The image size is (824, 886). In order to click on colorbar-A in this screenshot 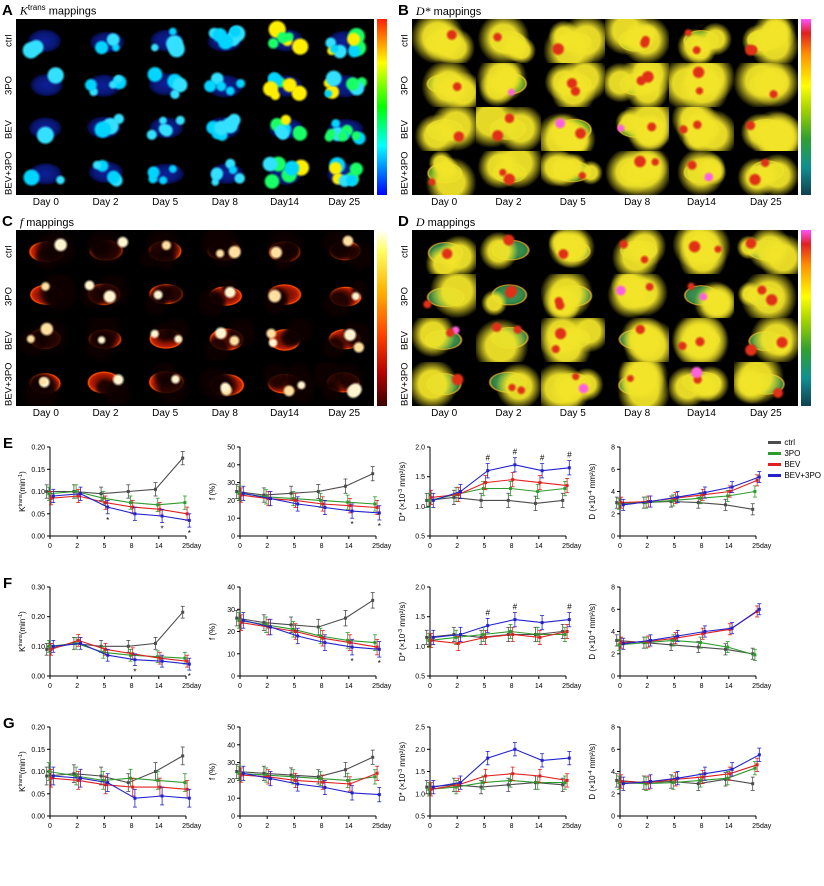, I will do `click(382, 107)`.